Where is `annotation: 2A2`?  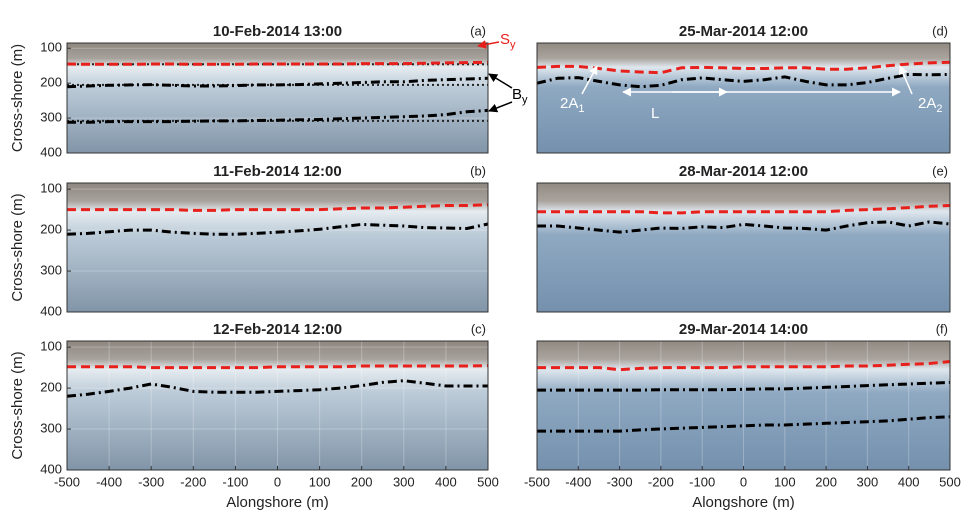
annotation: 2A2 is located at coordinates (930, 105).